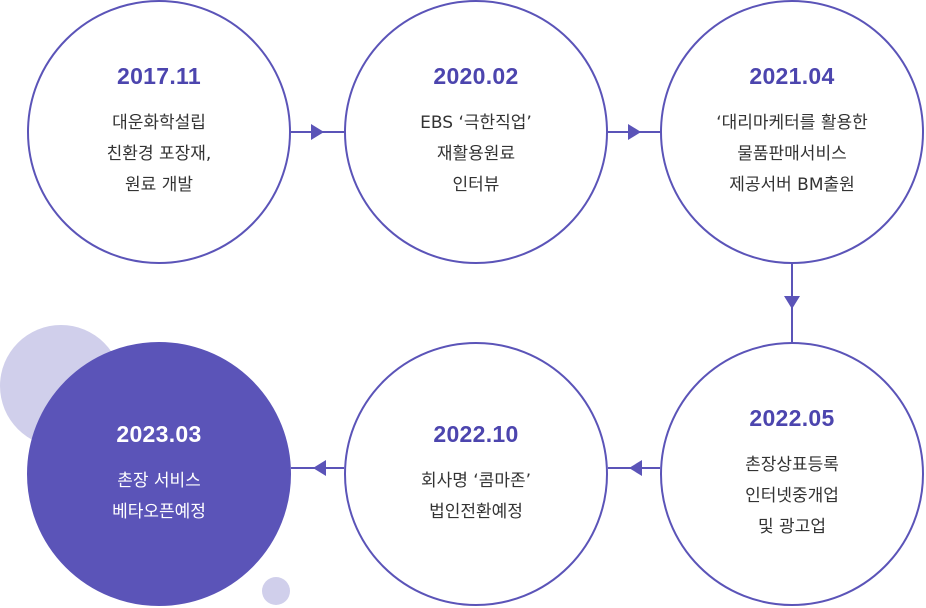 The width and height of the screenshot is (926, 608). I want to click on node-text-line: 물품판매서비스, so click(792, 154).